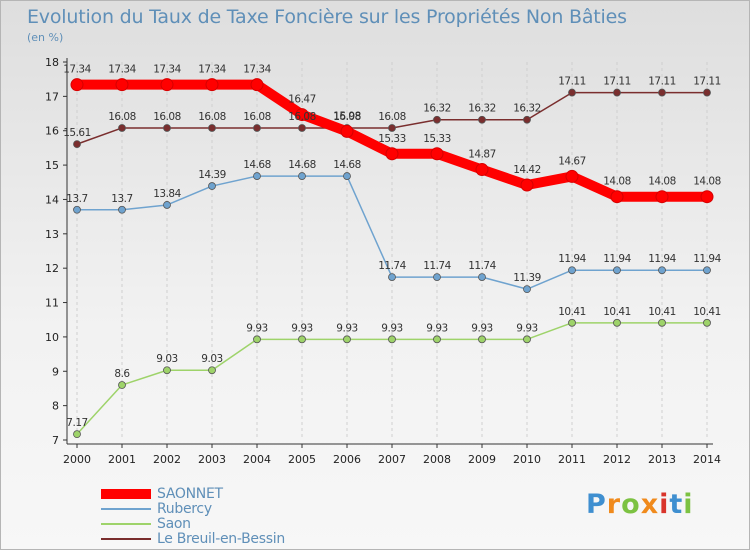 The height and width of the screenshot is (550, 750). I want to click on y-tick-label: 13, so click(52, 234).